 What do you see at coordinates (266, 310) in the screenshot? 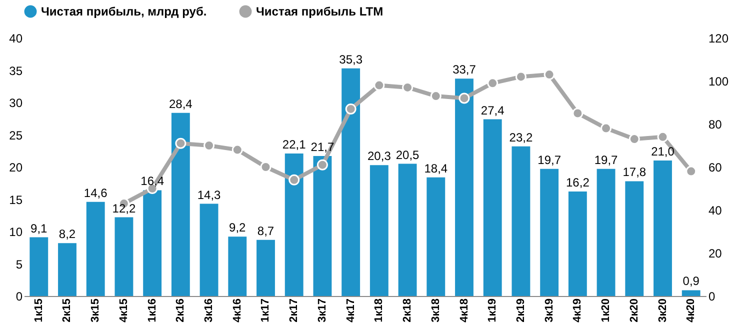
I see `x-tick-label: 1к17` at bounding box center [266, 310].